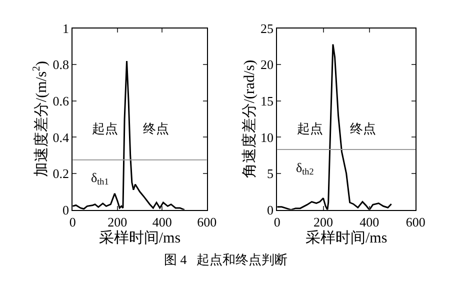 This screenshot has width=459, height=287. Describe the element at coordinates (61, 174) in the screenshot. I see `y-tick-label: 0.2` at that location.